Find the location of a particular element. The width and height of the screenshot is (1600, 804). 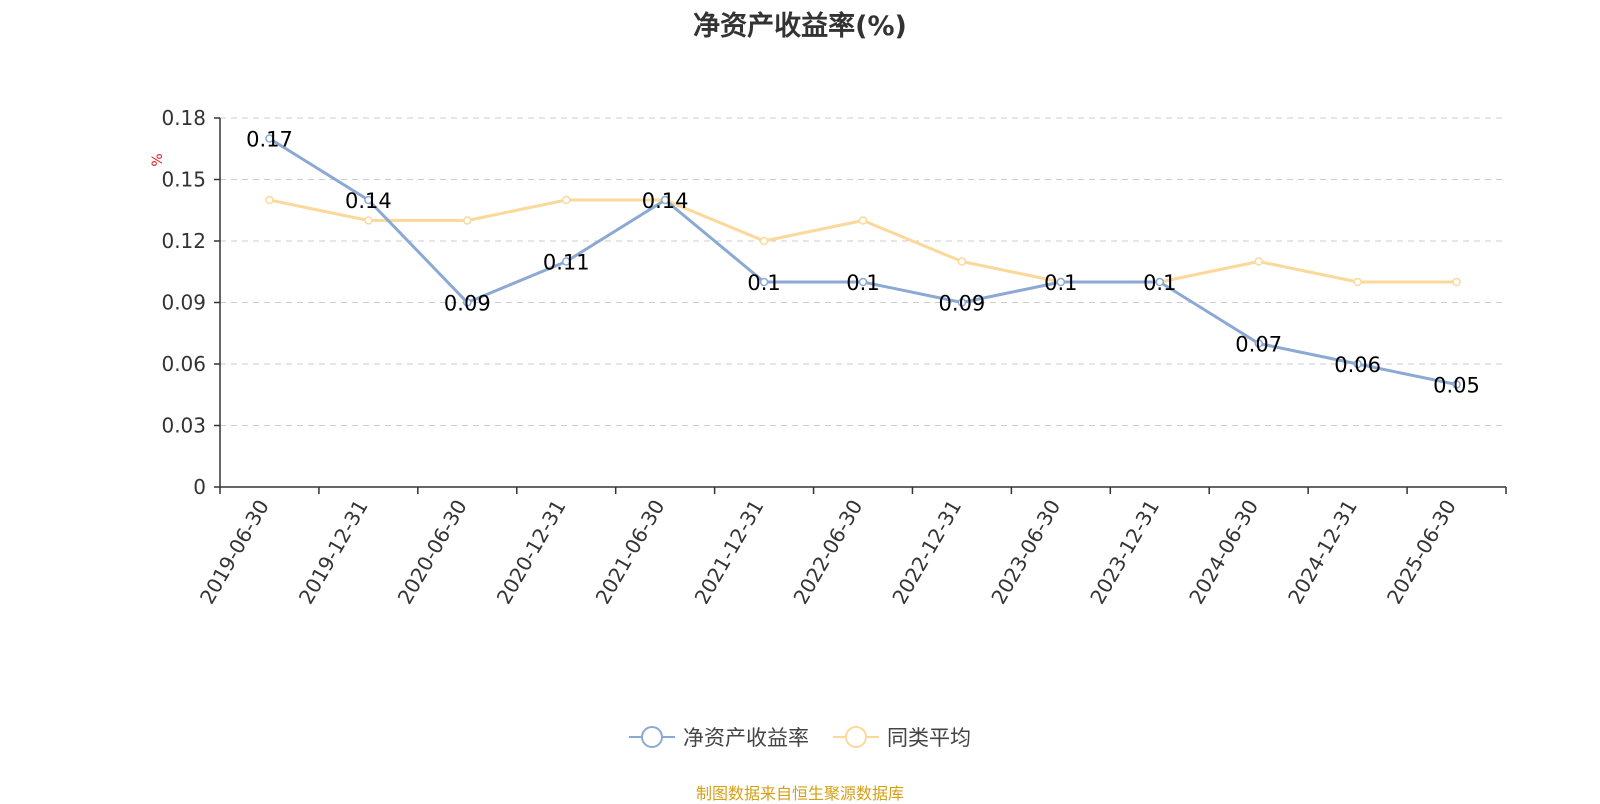

x-tick-label: 2023-12-31 is located at coordinates (1124, 552).